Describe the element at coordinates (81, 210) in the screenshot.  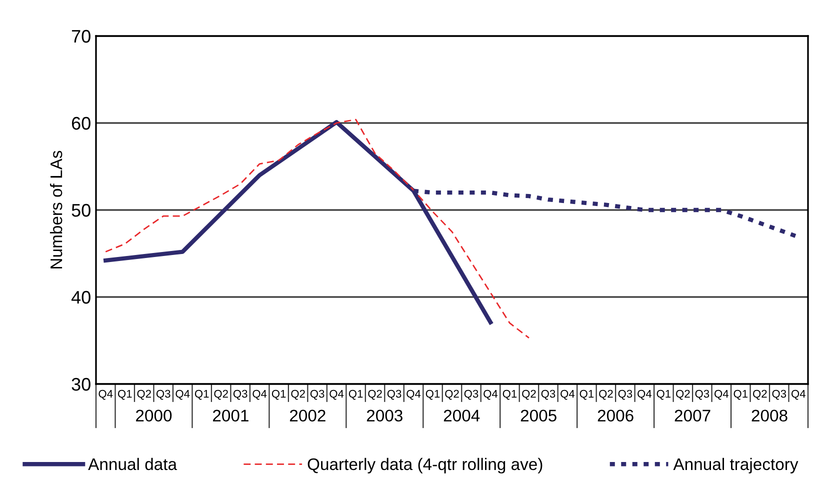
I see `y-tick-label: 50` at that location.